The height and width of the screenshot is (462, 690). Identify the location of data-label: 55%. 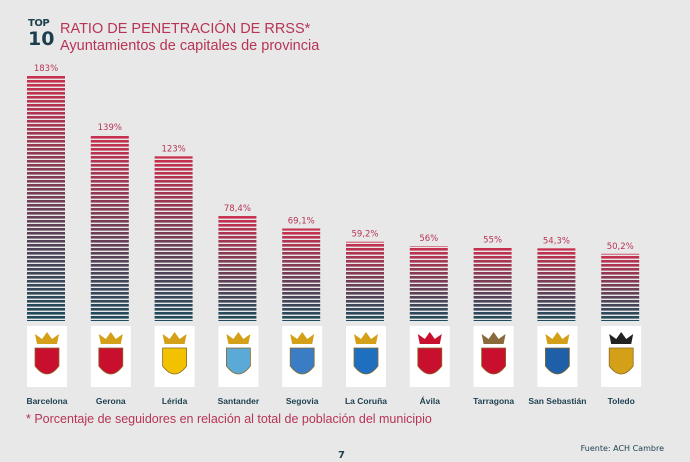
(492, 240).